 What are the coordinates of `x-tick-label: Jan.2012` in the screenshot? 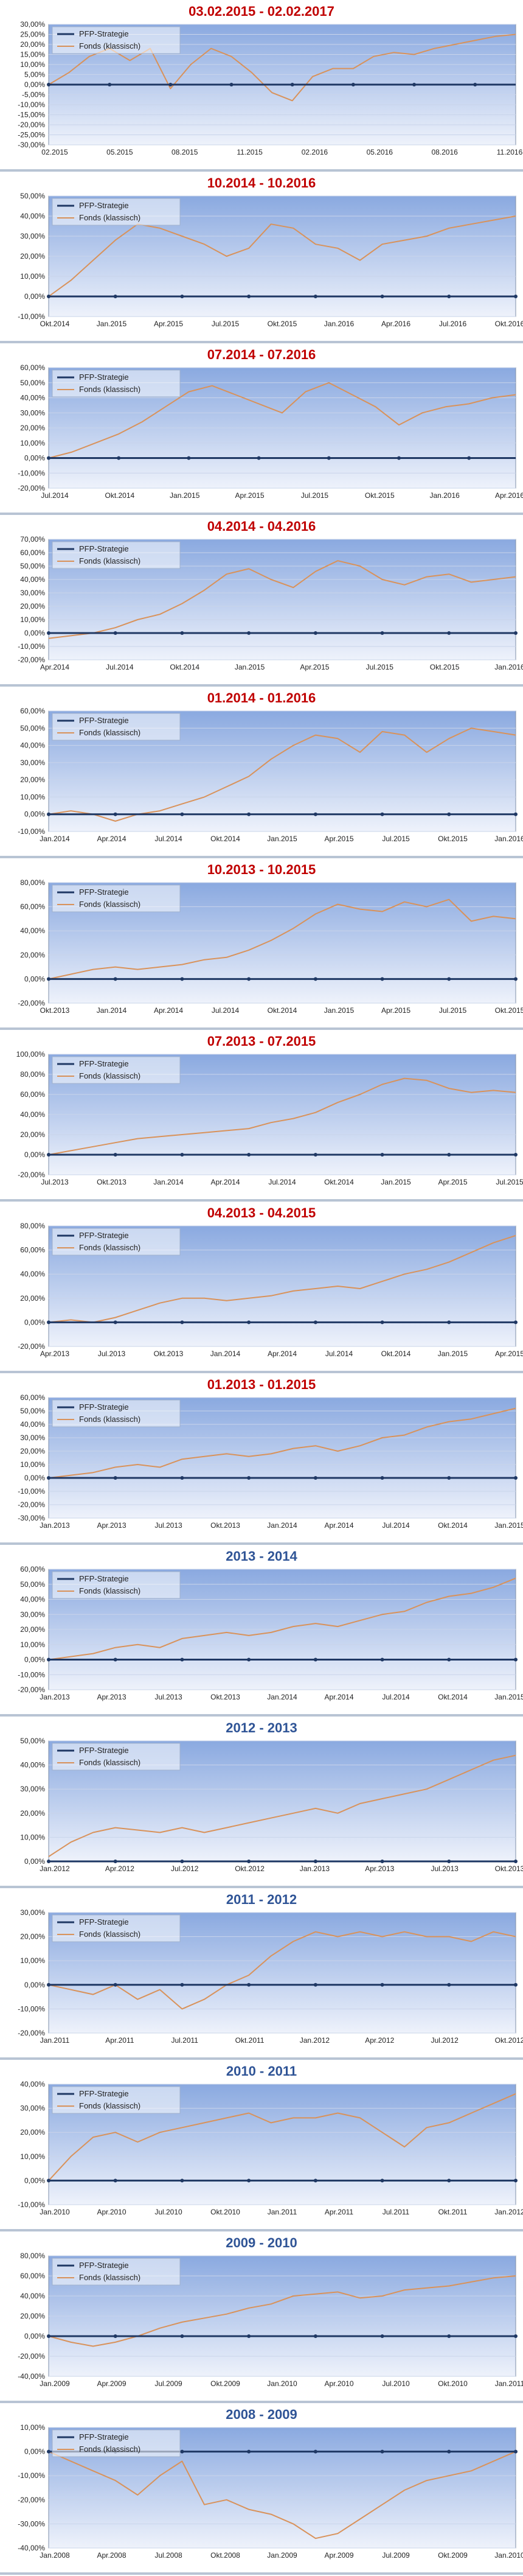 It's located at (55, 1868).